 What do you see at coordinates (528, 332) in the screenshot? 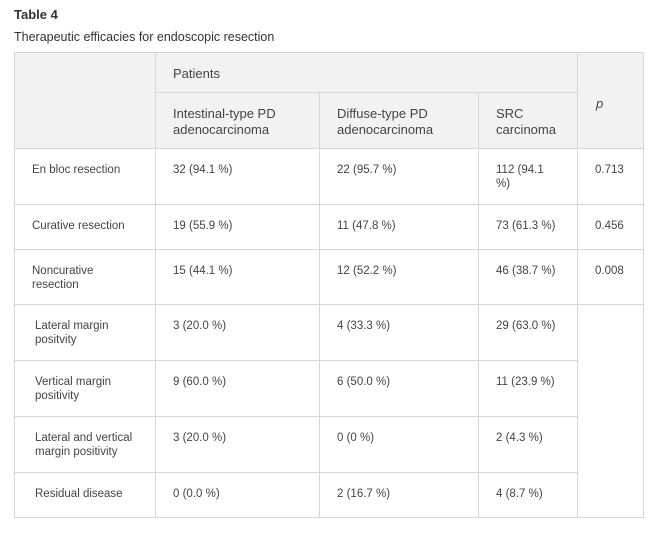
I see `table-cell: 29 (63.0 %)` at bounding box center [528, 332].